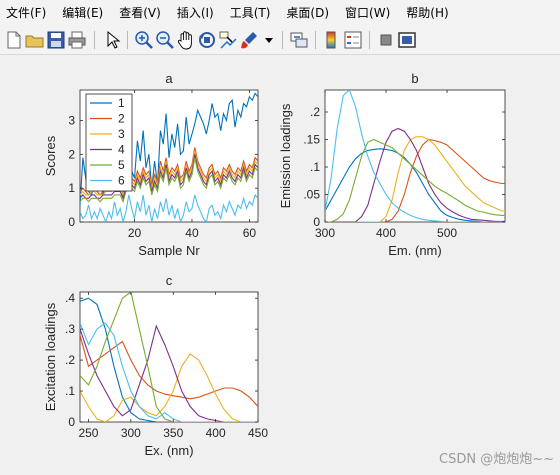 The image size is (560, 475). I want to click on toolbar, so click(280, 40).